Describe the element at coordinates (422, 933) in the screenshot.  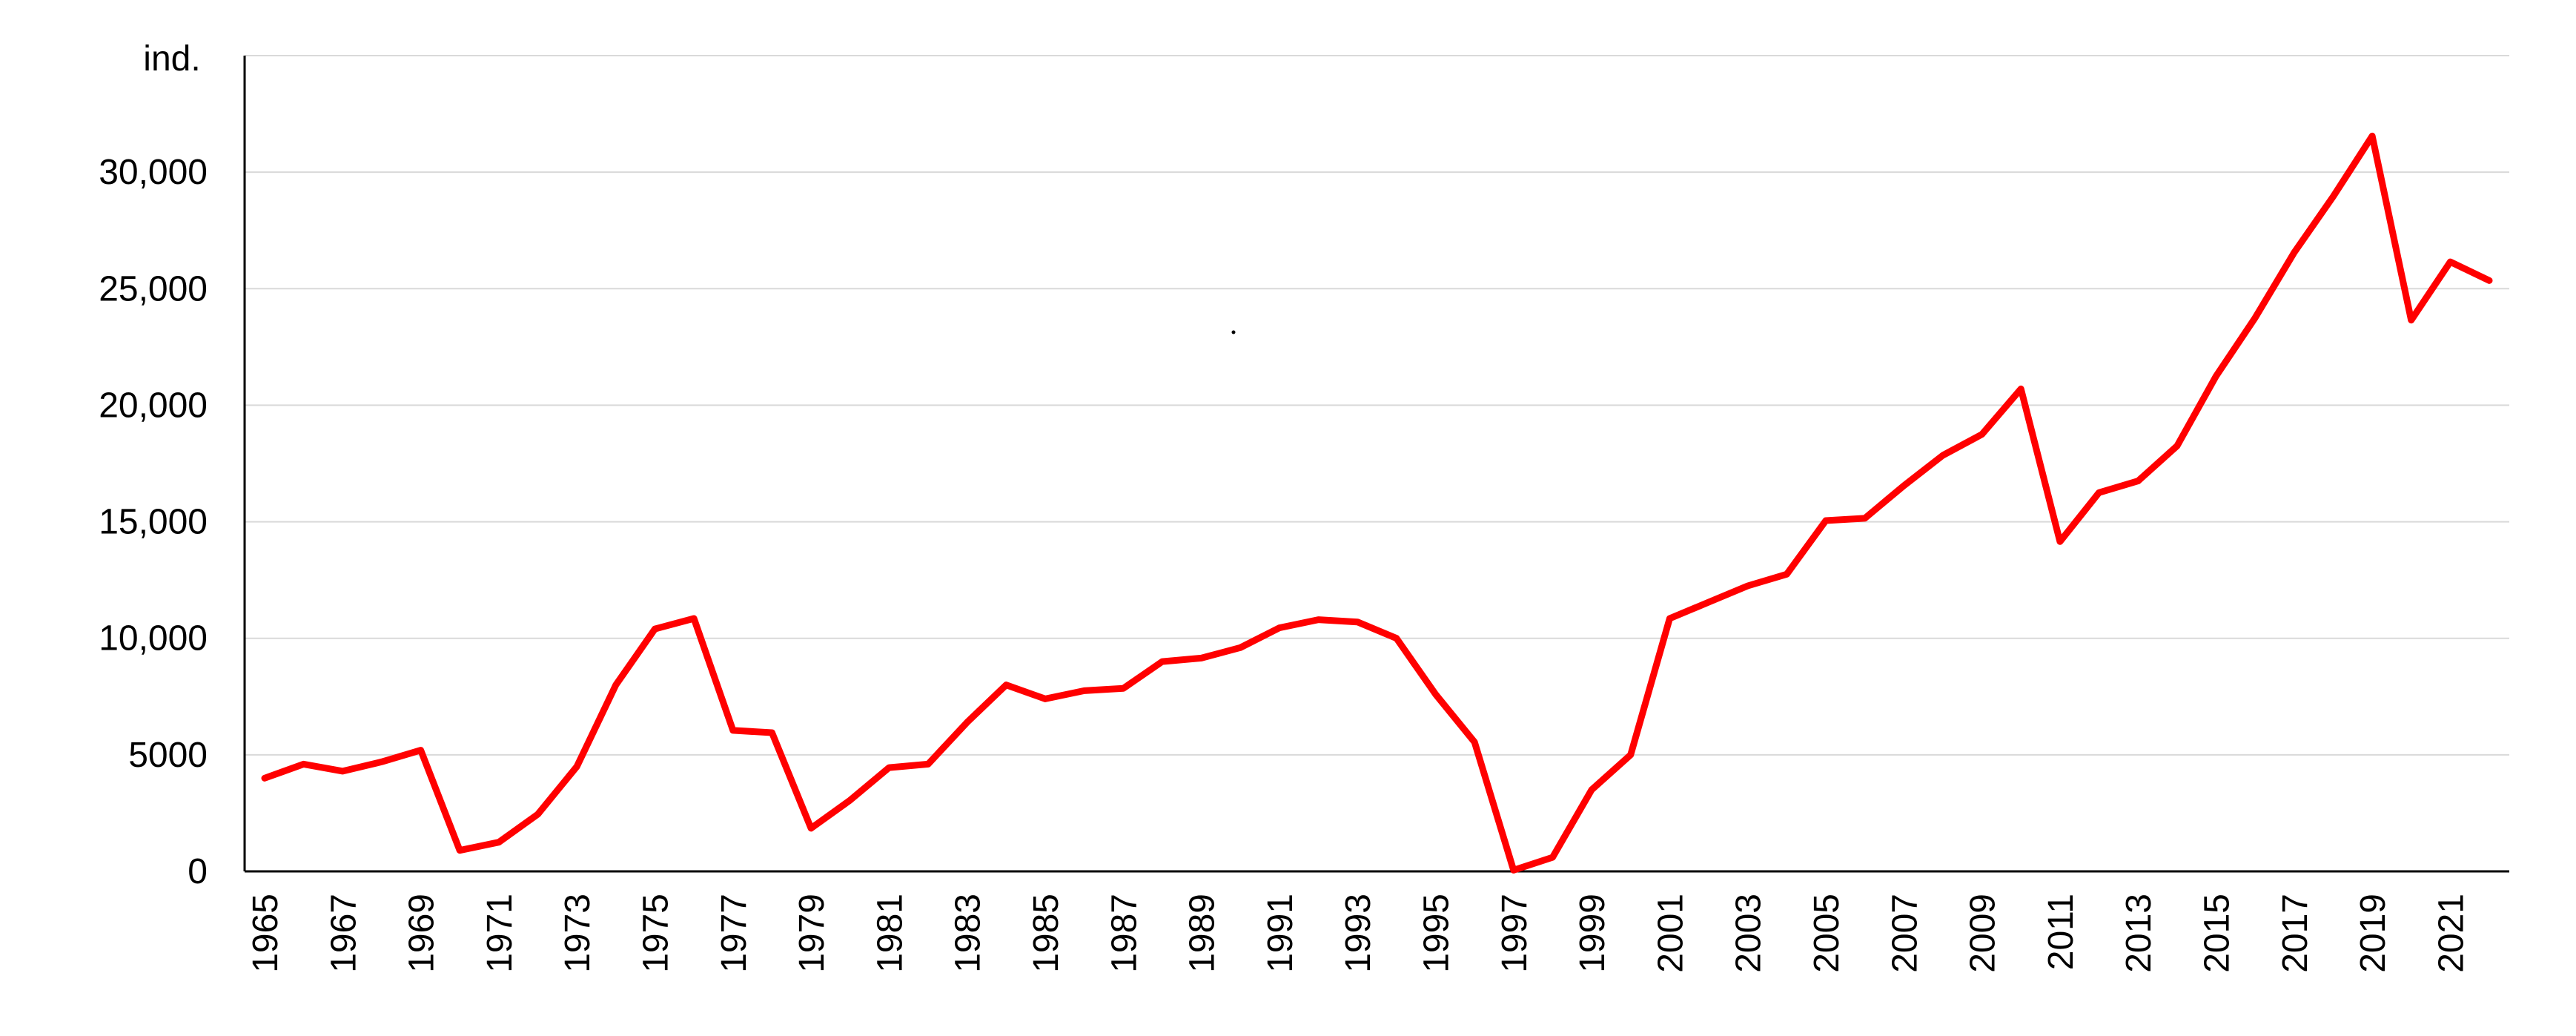
I see `x-tick-label: 1969` at that location.